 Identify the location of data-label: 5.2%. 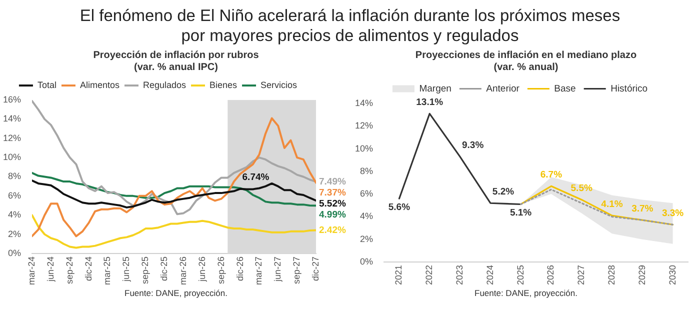
(503, 192).